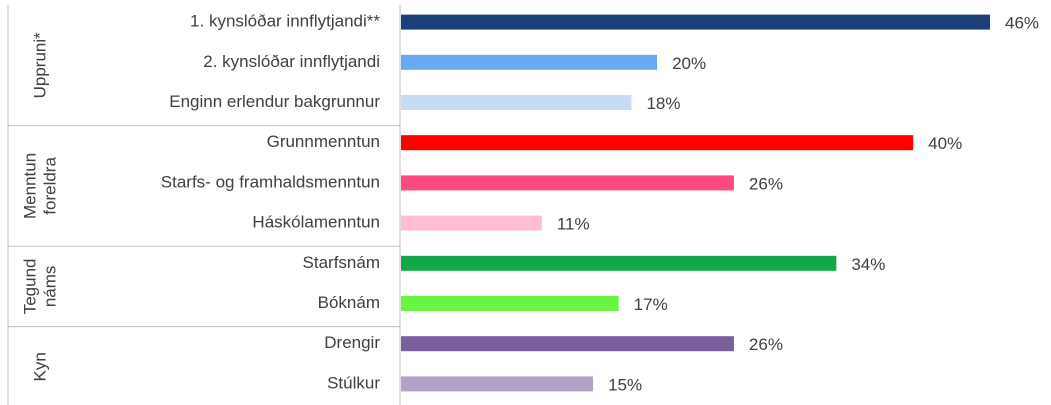 The width and height of the screenshot is (1051, 405). I want to click on group-label: Tegund, so click(29, 287).